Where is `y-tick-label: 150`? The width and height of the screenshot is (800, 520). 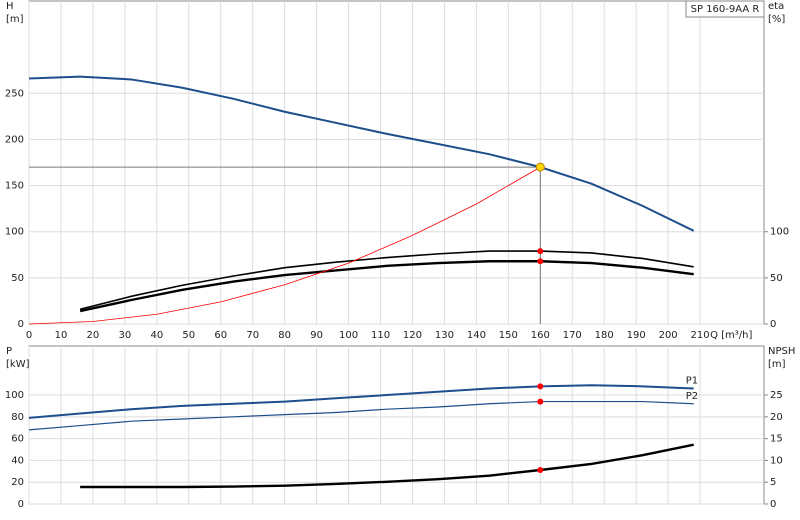
y-tick-label: 150 is located at coordinates (14, 186).